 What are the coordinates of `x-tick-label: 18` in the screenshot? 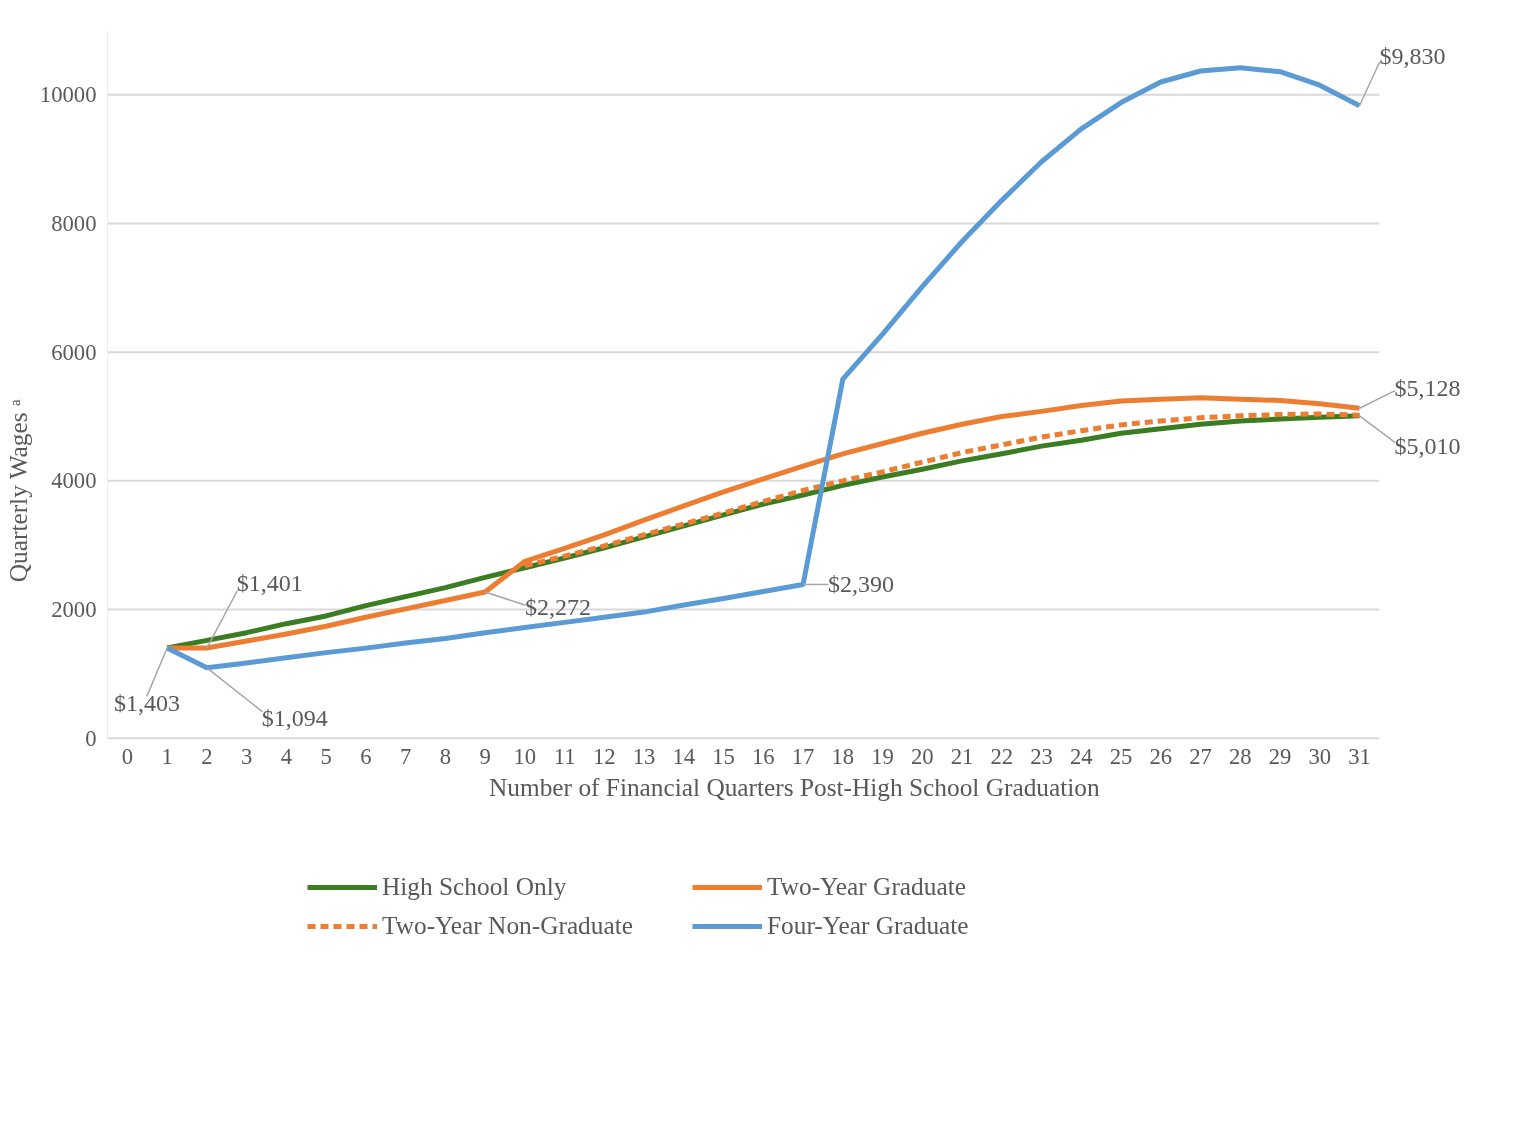 It's located at (843, 757).